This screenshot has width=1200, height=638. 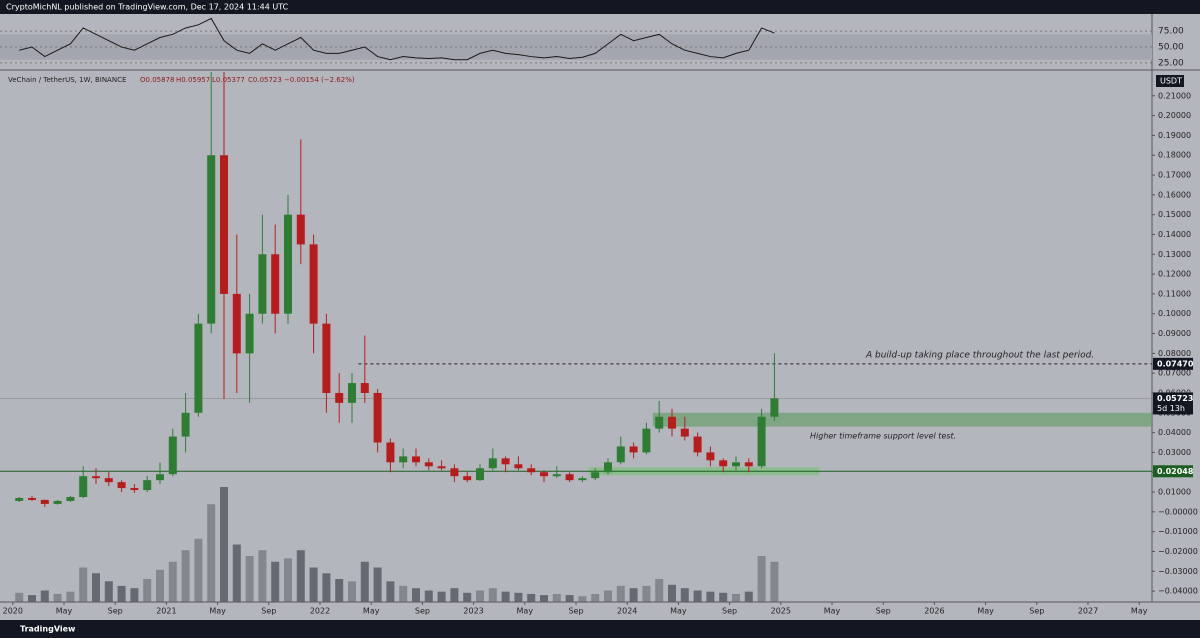 What do you see at coordinates (1171, 32) in the screenshot?
I see `rsi-tick-label: 75.00` at bounding box center [1171, 32].